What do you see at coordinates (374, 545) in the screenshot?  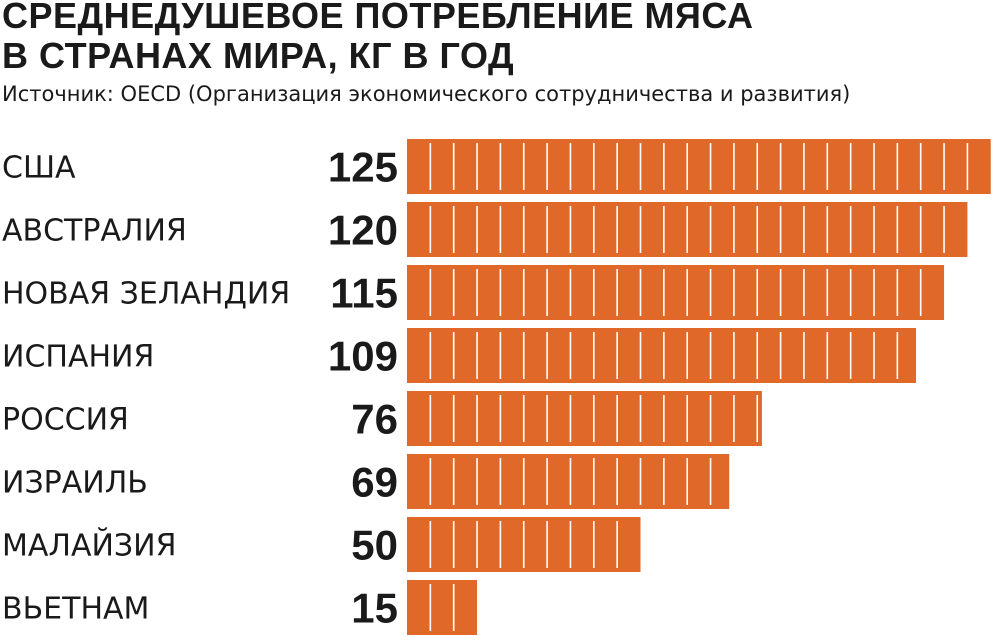 I see `value-label: 50` at bounding box center [374, 545].